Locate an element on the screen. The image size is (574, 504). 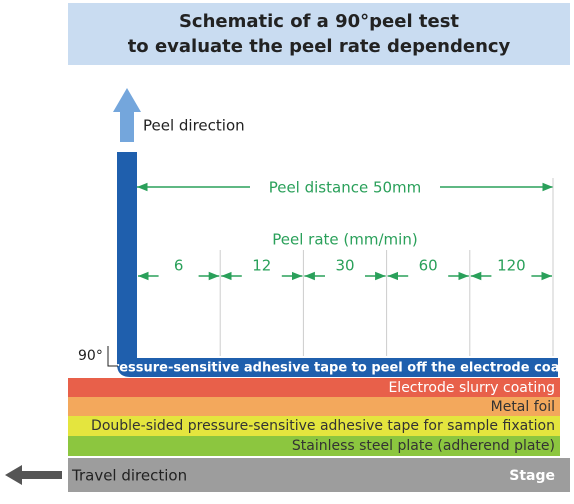
title-box is located at coordinates (319, 34).